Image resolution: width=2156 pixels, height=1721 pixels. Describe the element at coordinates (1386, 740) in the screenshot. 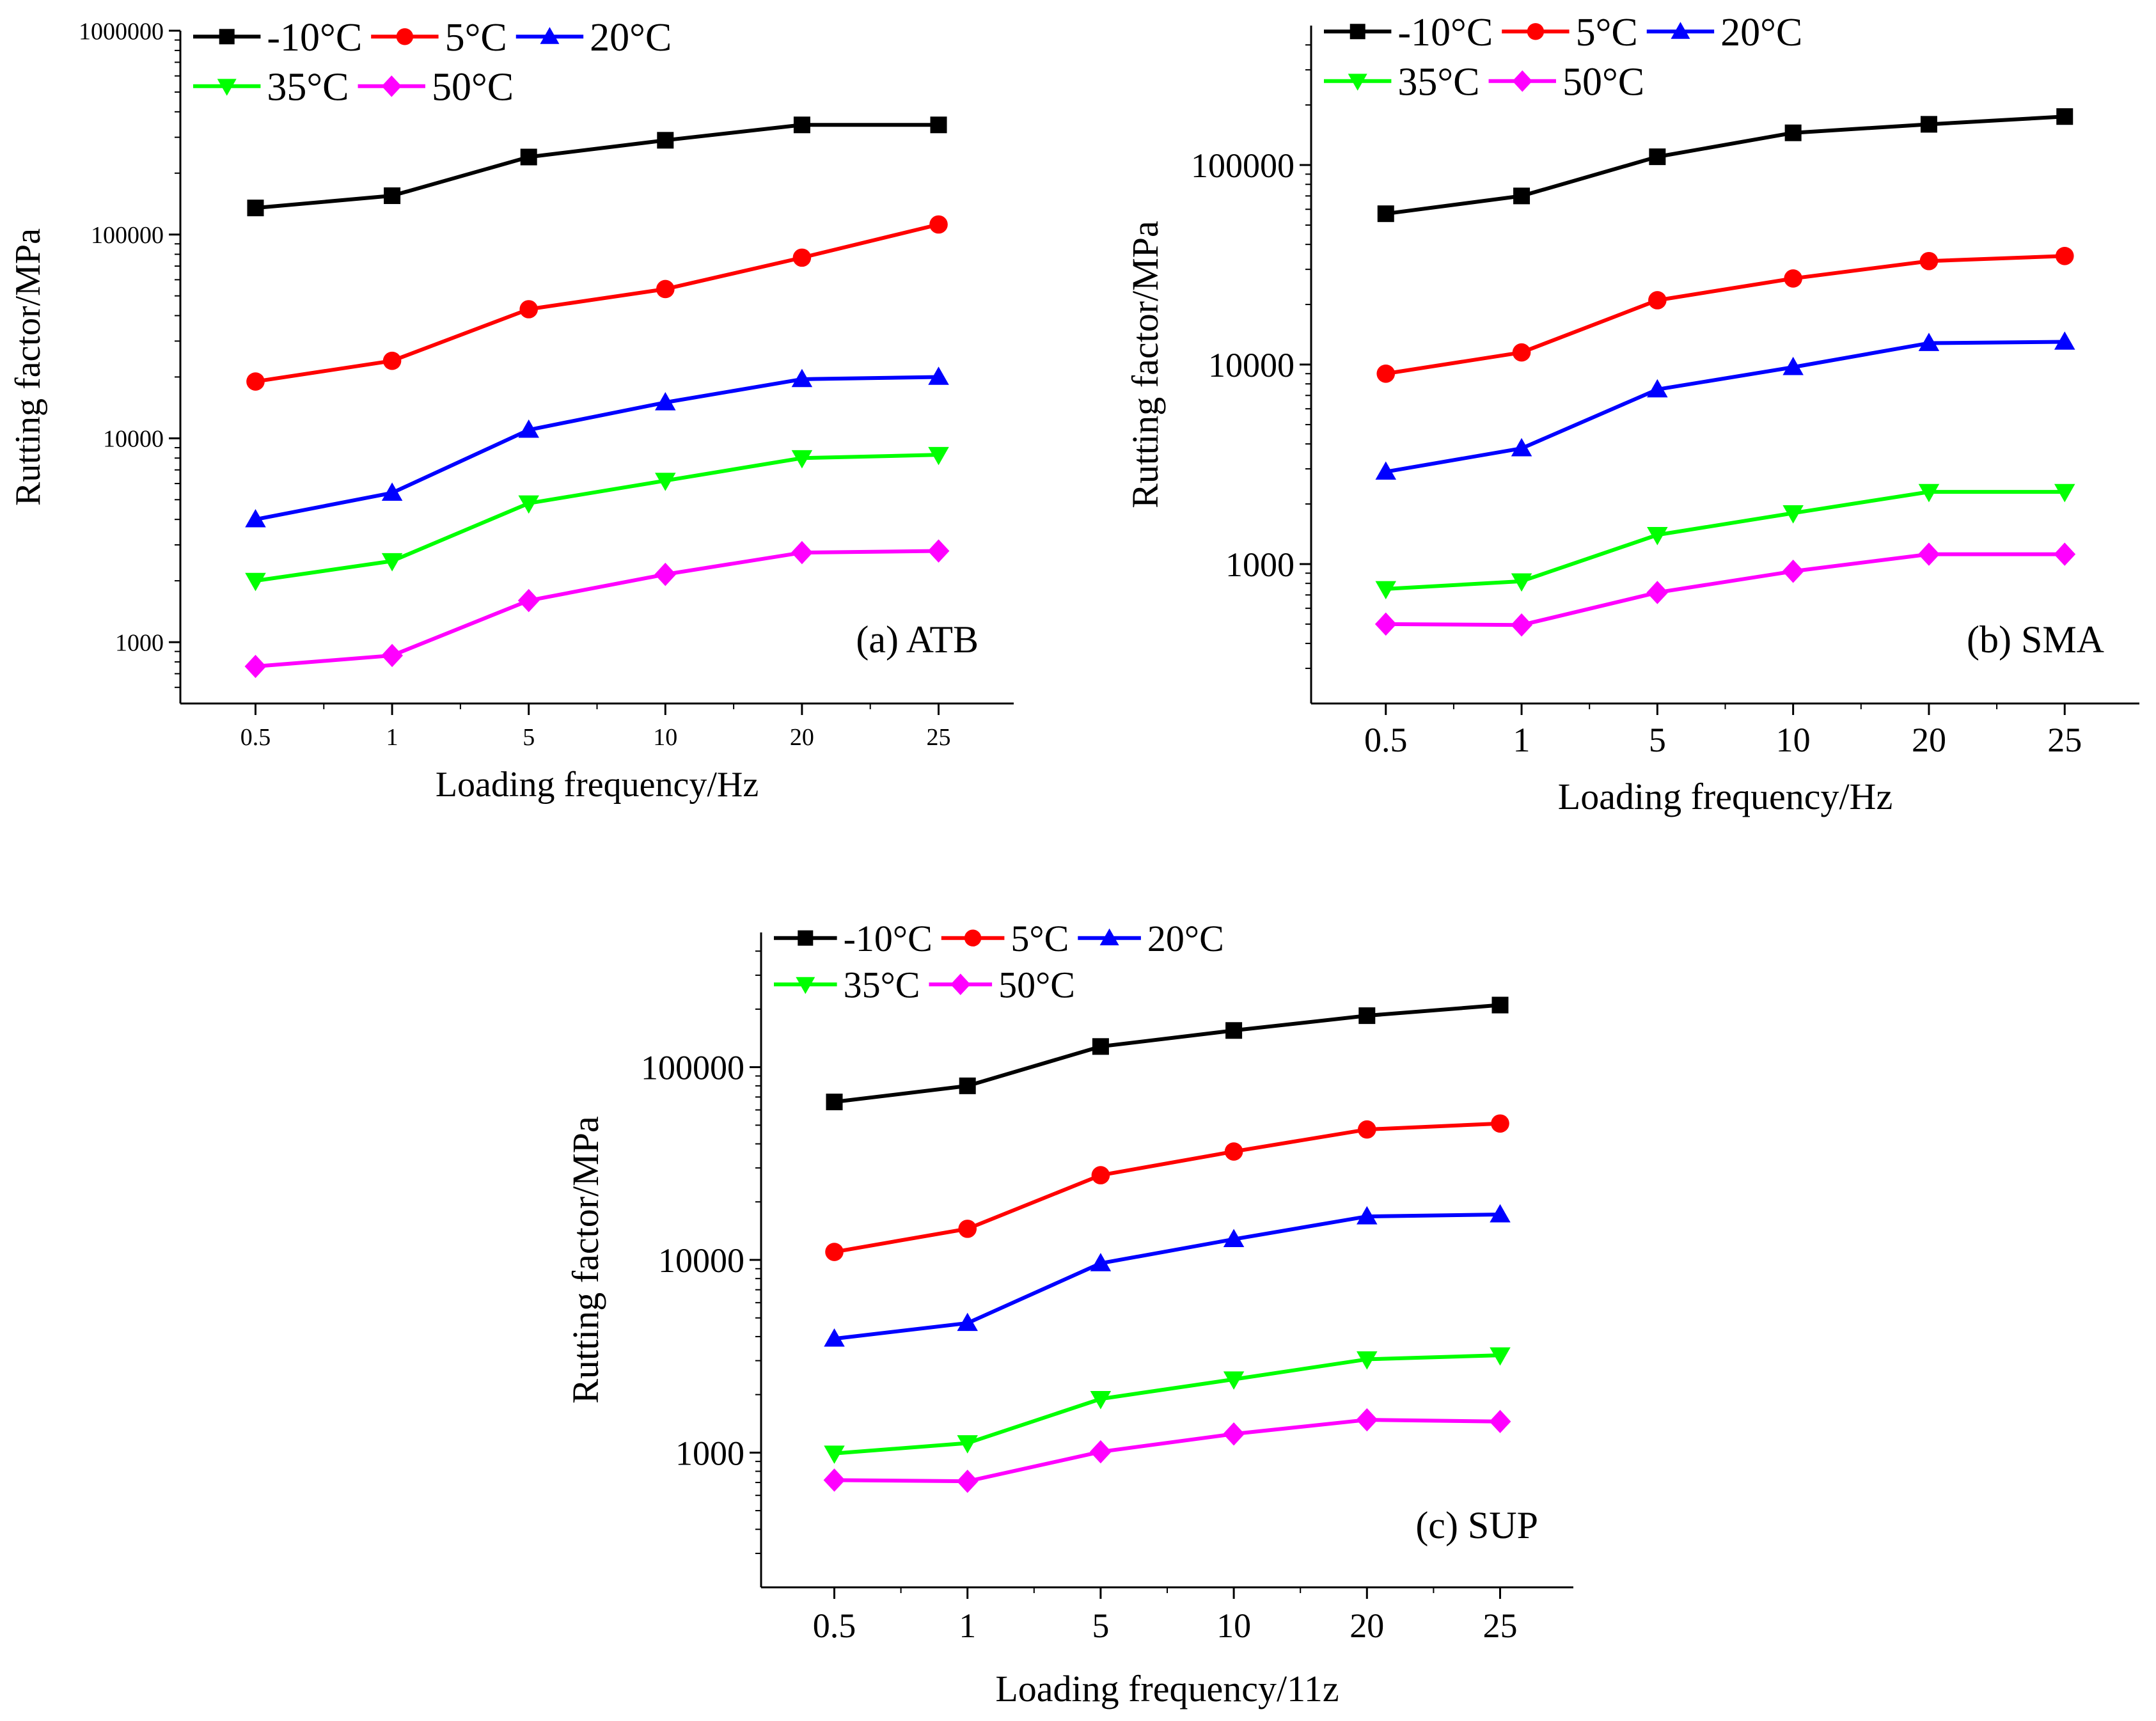

I see `x-tick-label: 0.5` at that location.